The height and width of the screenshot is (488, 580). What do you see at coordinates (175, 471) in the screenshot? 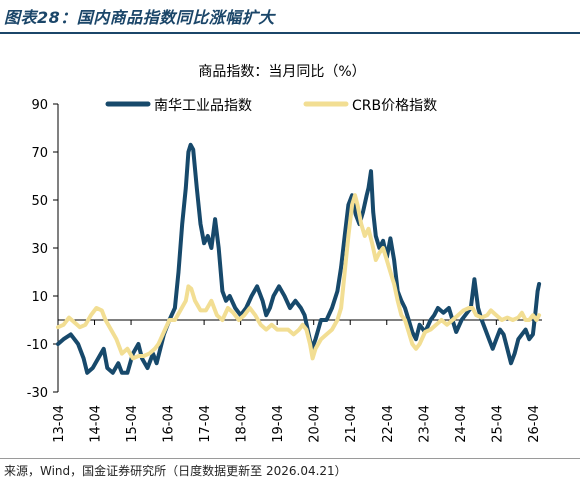
I see `source-note: 来源，Wind，国金证券研究所（日度数据更新至 2026.04.21）` at bounding box center [175, 471].